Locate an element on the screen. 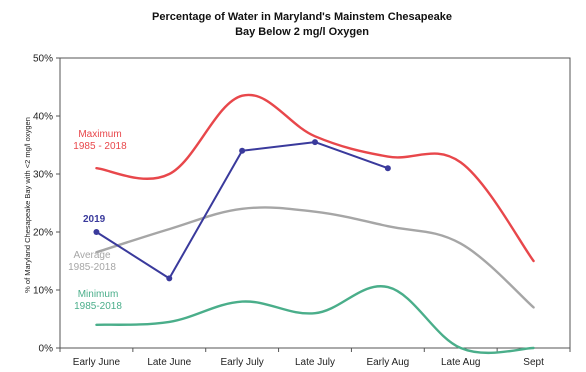  chart-title-line2: Bay Below 2 mg/l Oxygen is located at coordinates (302, 32).